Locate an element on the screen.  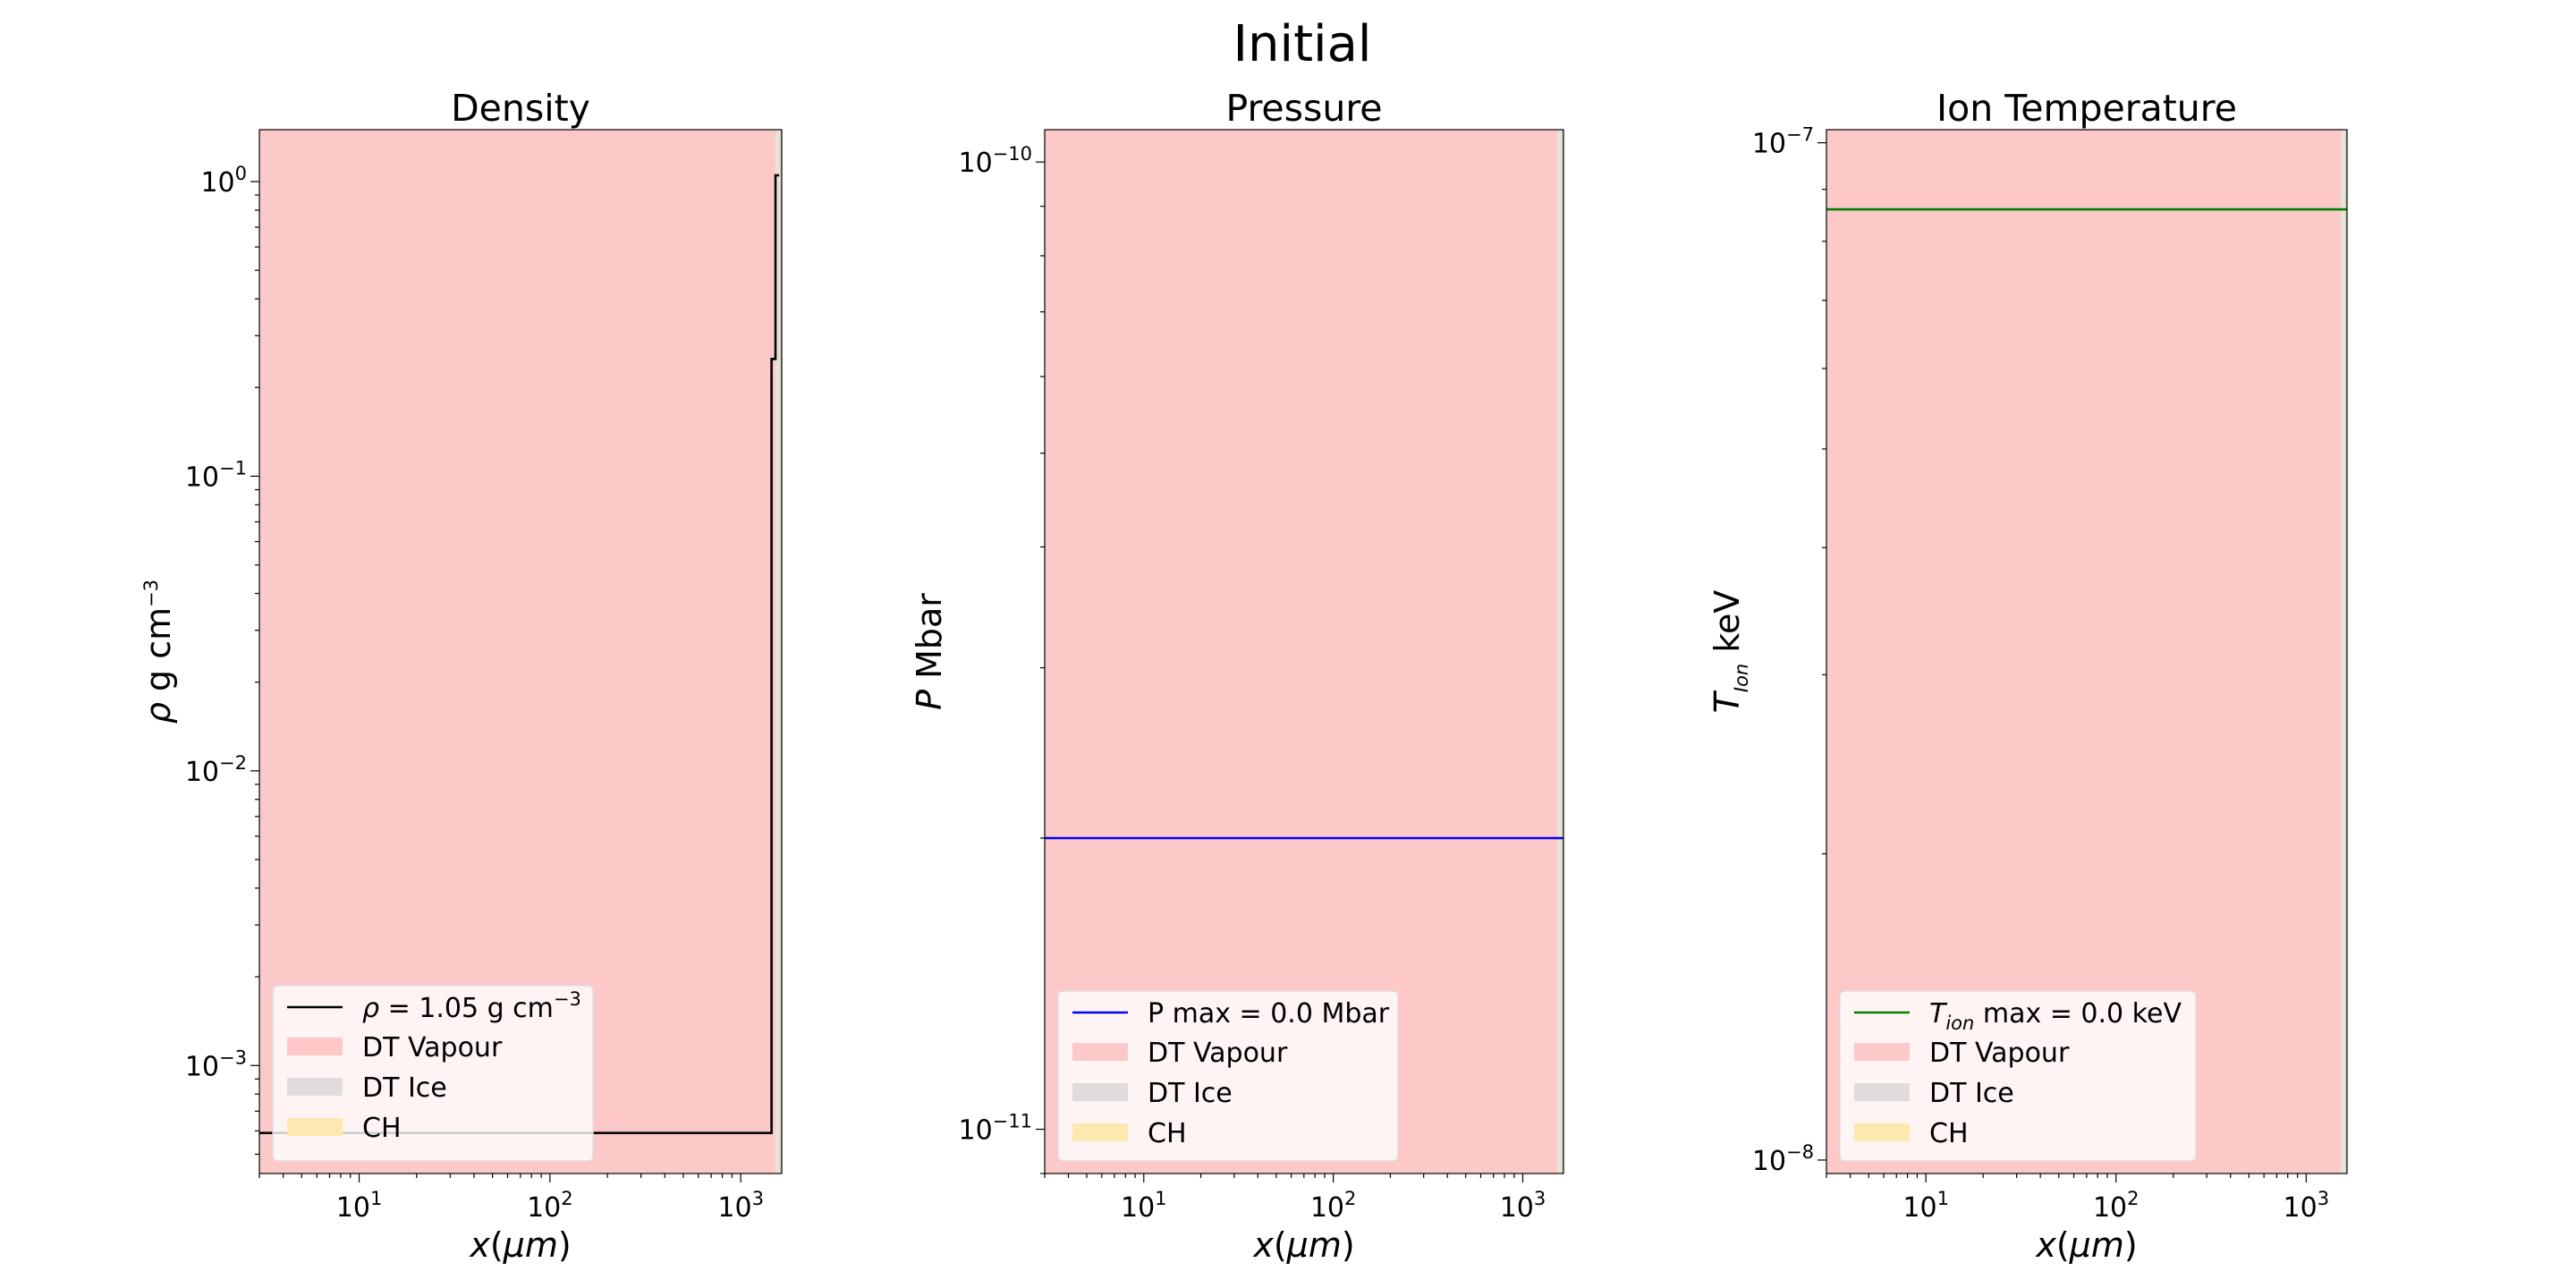
y-tick-label: 10⁰ is located at coordinates (223, 181).